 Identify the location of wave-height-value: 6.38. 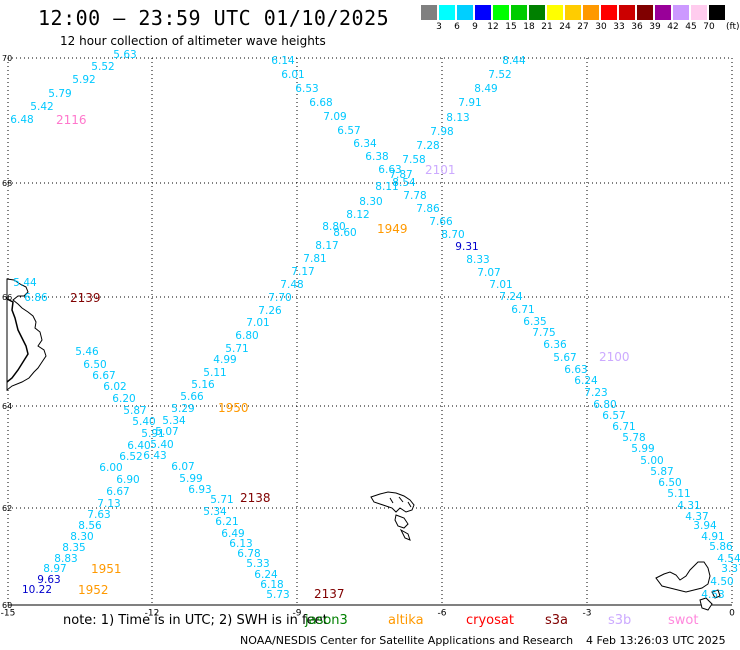
(376, 157).